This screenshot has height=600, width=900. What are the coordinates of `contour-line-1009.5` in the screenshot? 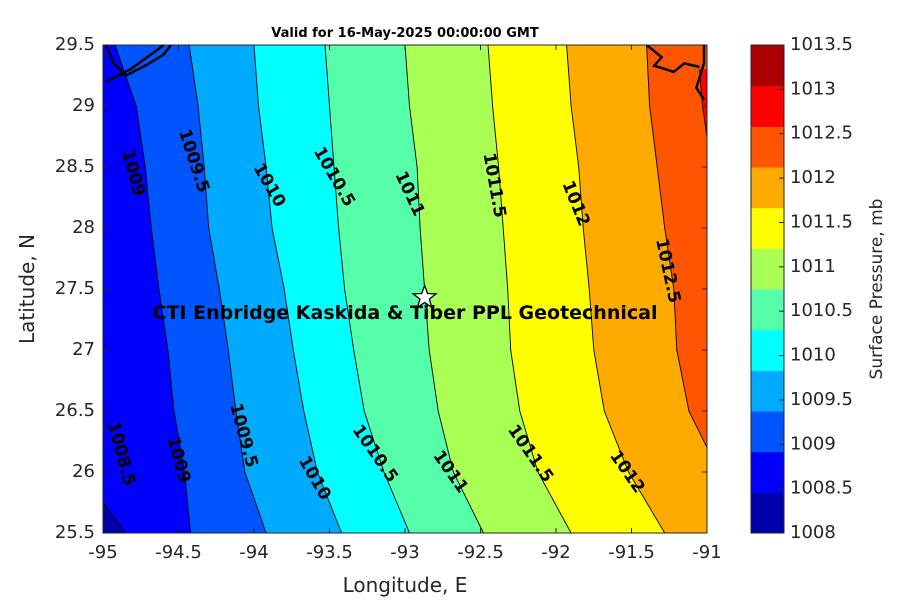 It's located at (227, 289).